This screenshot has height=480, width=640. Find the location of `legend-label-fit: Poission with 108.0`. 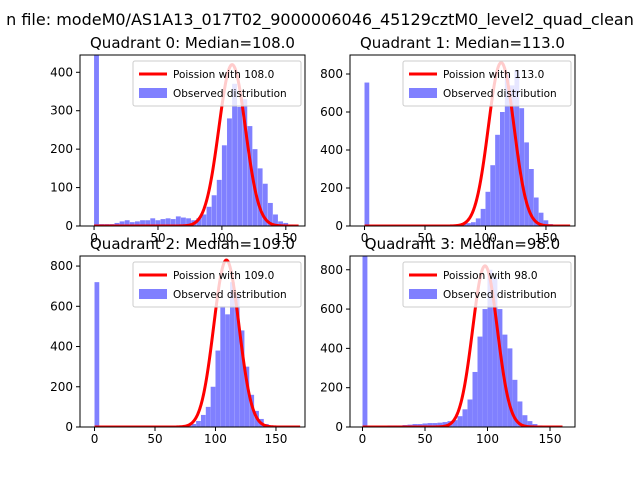

legend-label-fit: Poission with 108.0 is located at coordinates (223, 75).